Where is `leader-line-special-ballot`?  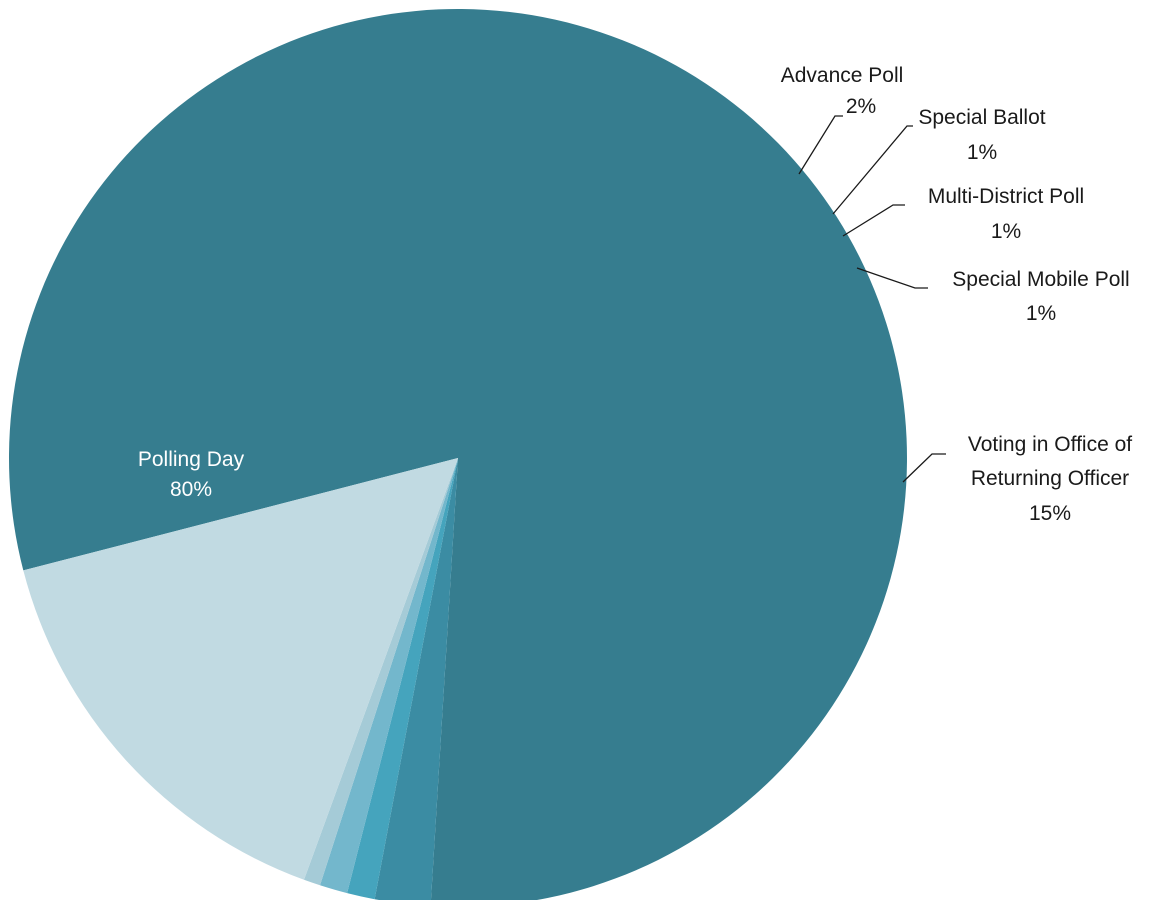
leader-line-special-ballot is located at coordinates (872, 170).